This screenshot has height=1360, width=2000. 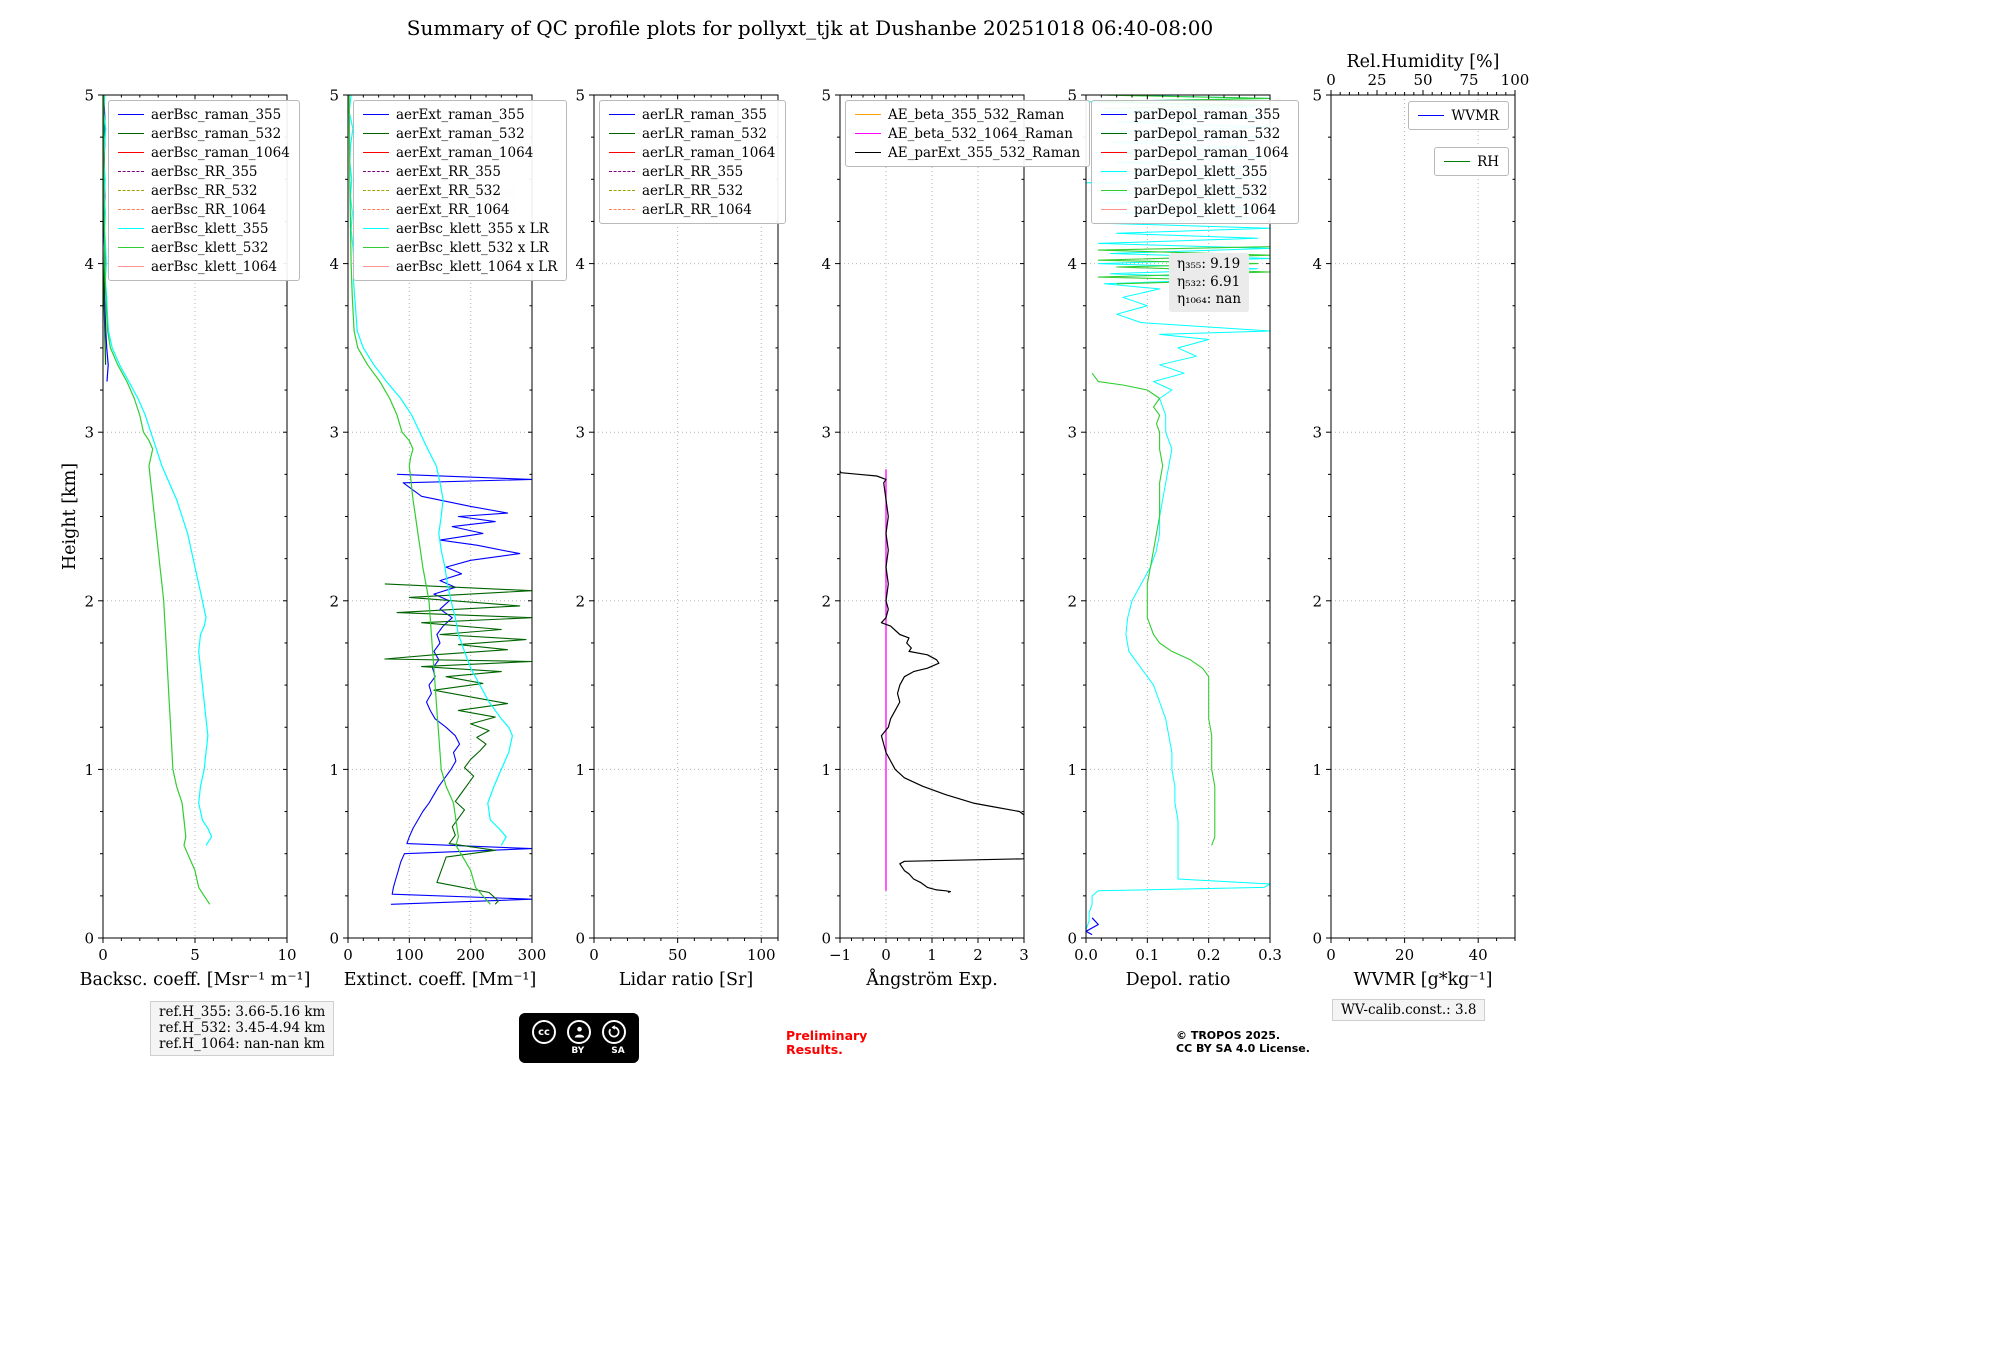 What do you see at coordinates (1195, 209) in the screenshot?
I see `legend-entry: parDepol_klett_1064` at bounding box center [1195, 209].